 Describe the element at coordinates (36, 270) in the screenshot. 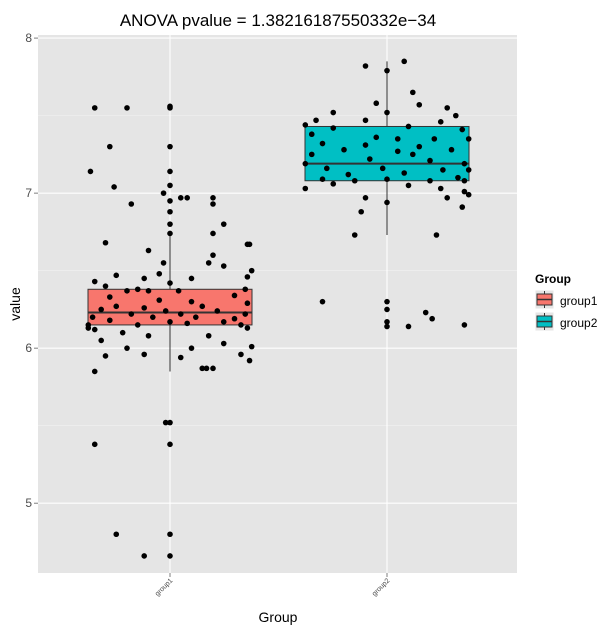

I see `y-tick-marks` at that location.